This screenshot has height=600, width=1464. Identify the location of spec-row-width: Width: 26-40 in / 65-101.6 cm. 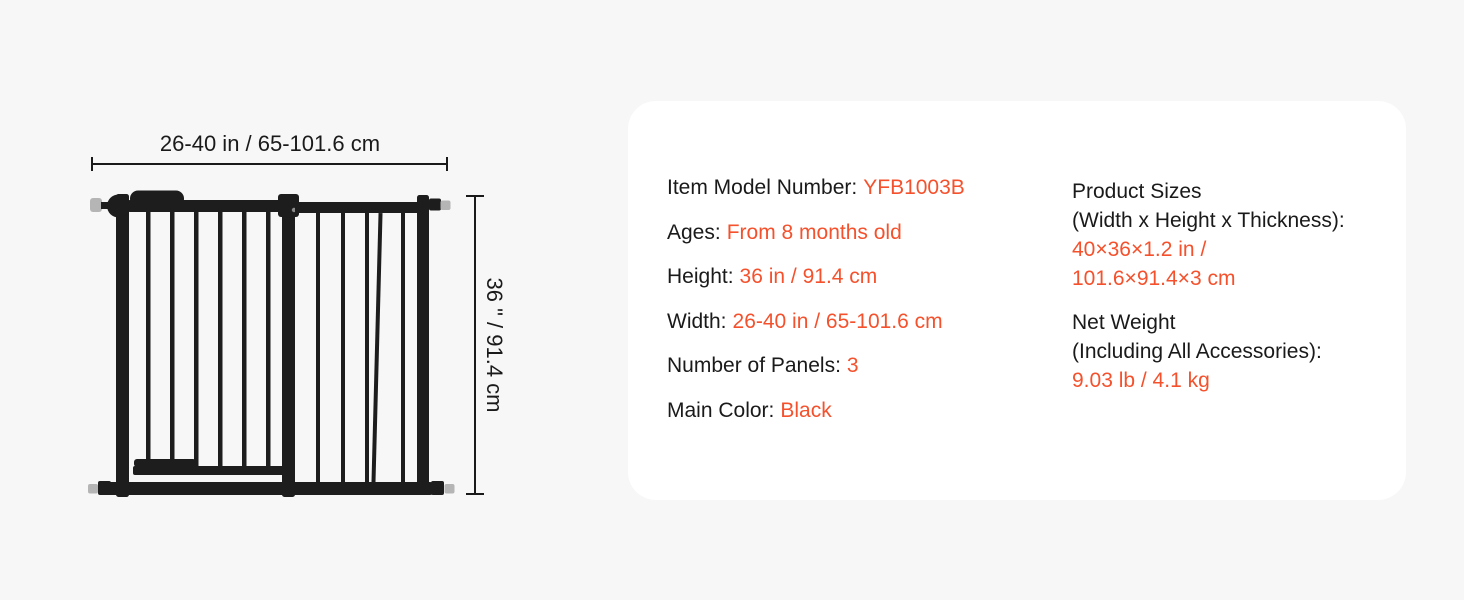
(816, 322).